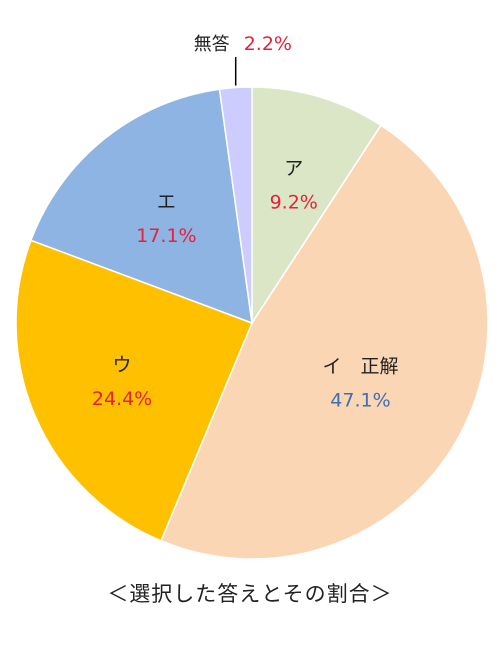 The image size is (500, 664). I want to click on chart-caption: ＜選択した答えとその割合＞, so click(250, 594).